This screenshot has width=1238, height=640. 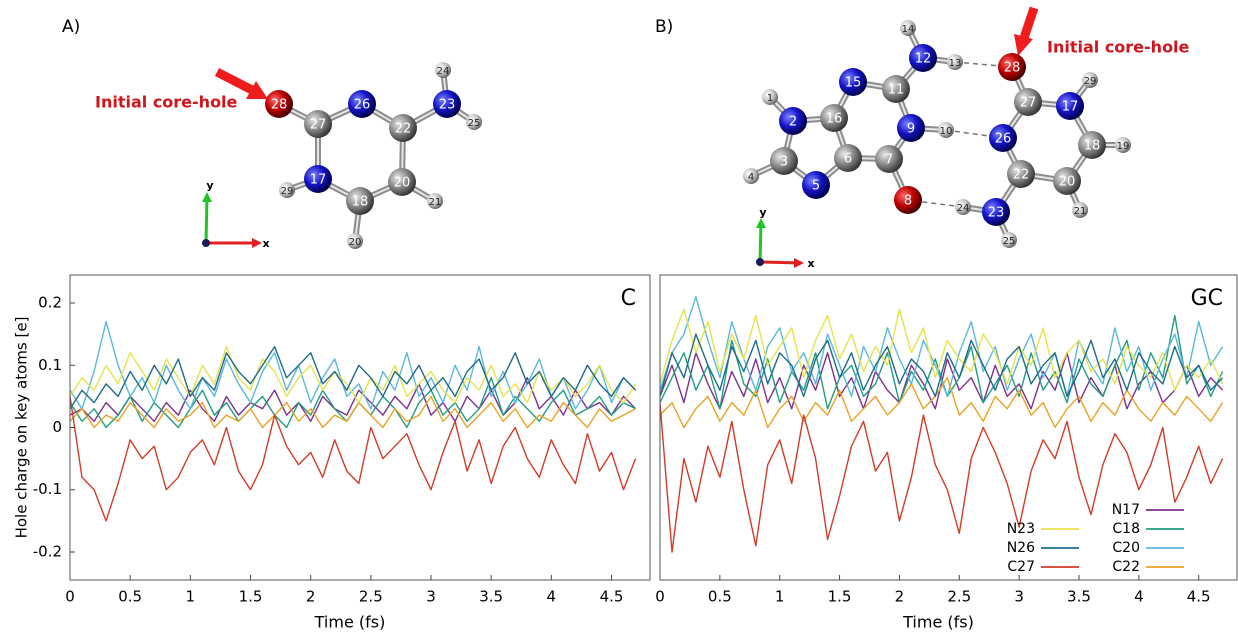 I want to click on atom-label: 4, so click(x=751, y=177).